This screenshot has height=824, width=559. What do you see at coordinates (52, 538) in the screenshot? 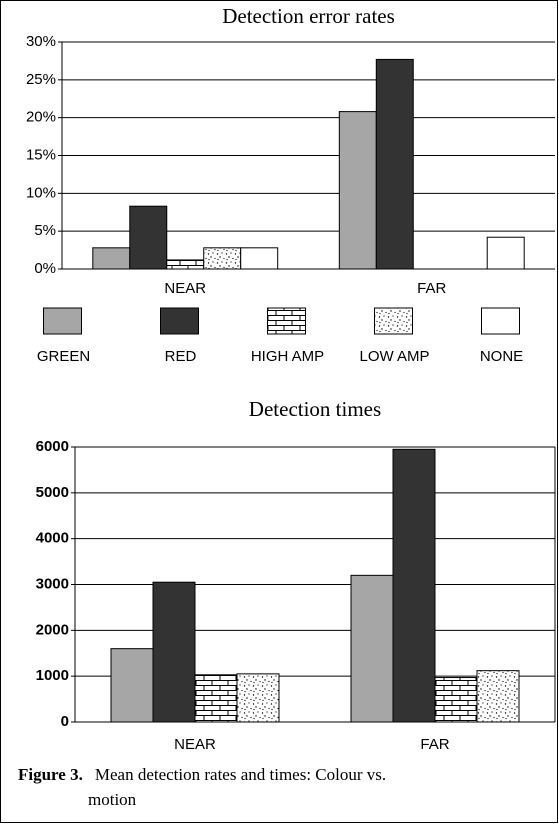
I see `y-tick-label: 4000` at bounding box center [52, 538].